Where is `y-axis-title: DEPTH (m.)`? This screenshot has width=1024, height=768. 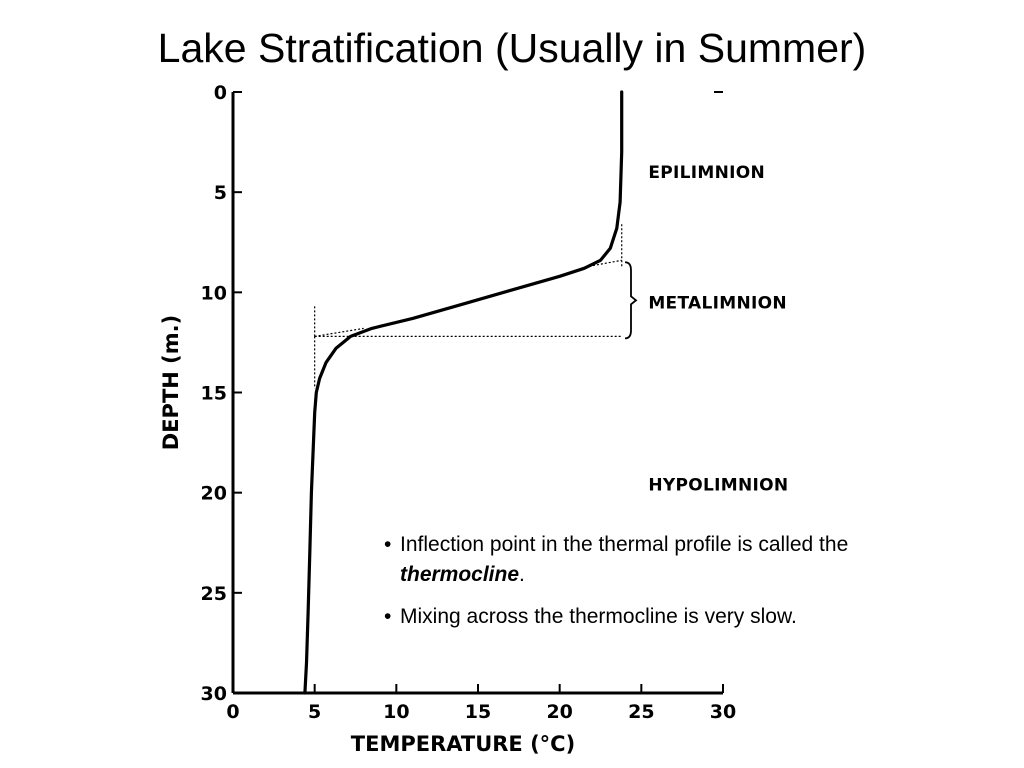 y-axis-title: DEPTH (m.) is located at coordinates (171, 382).